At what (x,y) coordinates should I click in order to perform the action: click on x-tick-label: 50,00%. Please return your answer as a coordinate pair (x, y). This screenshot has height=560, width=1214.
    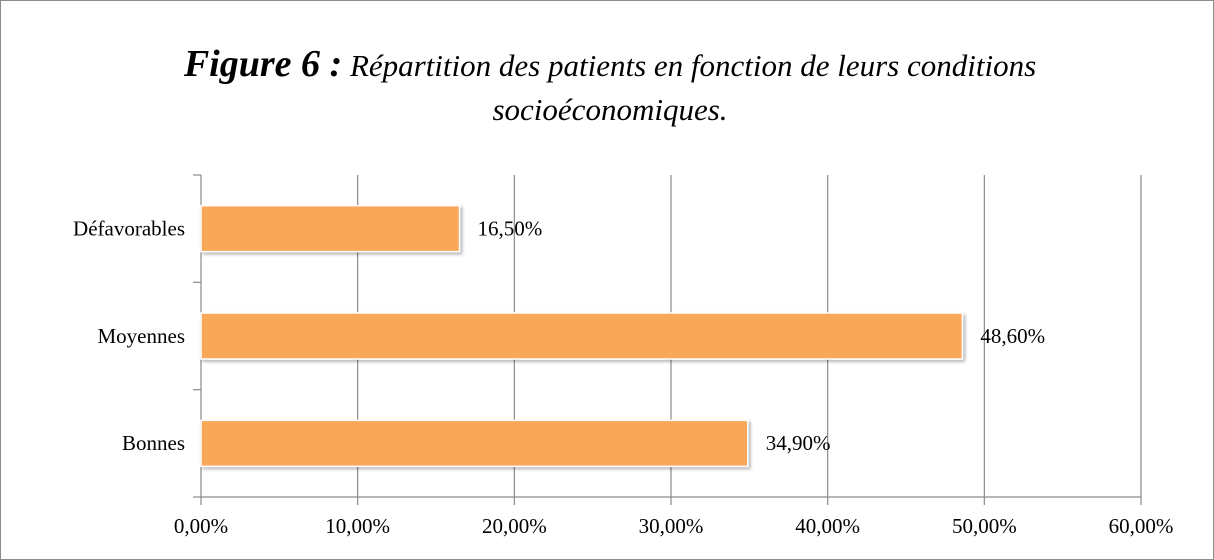
    Looking at the image, I should click on (984, 526).